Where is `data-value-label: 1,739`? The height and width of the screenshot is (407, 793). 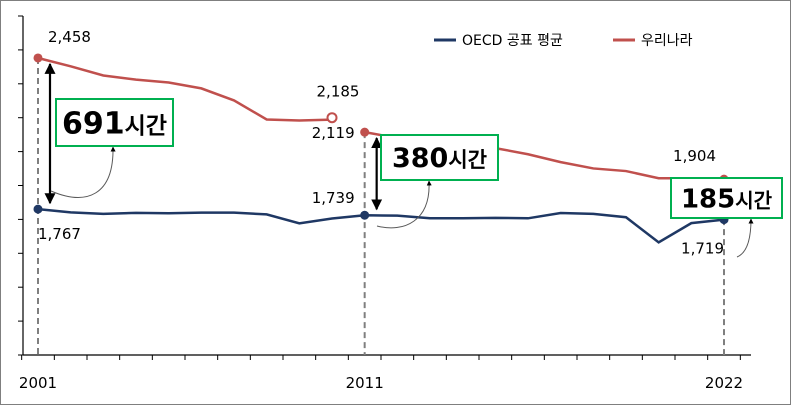
data-value-label: 1,739 is located at coordinates (333, 198).